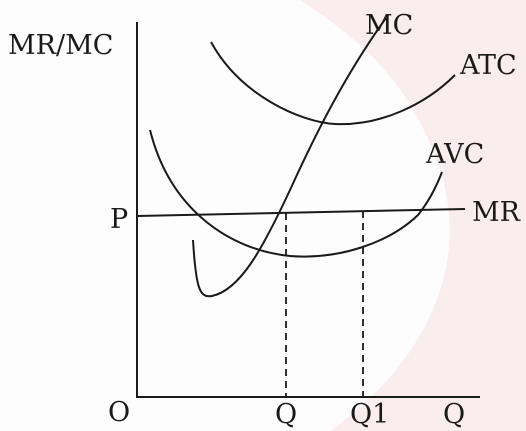 The height and width of the screenshot is (431, 526). What do you see at coordinates (389, 25) in the screenshot?
I see `mc-label: MC` at bounding box center [389, 25].